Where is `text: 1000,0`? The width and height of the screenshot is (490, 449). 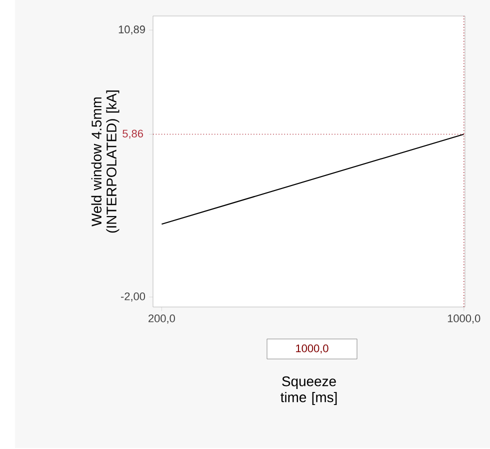 text: 1000,0 is located at coordinates (312, 349).